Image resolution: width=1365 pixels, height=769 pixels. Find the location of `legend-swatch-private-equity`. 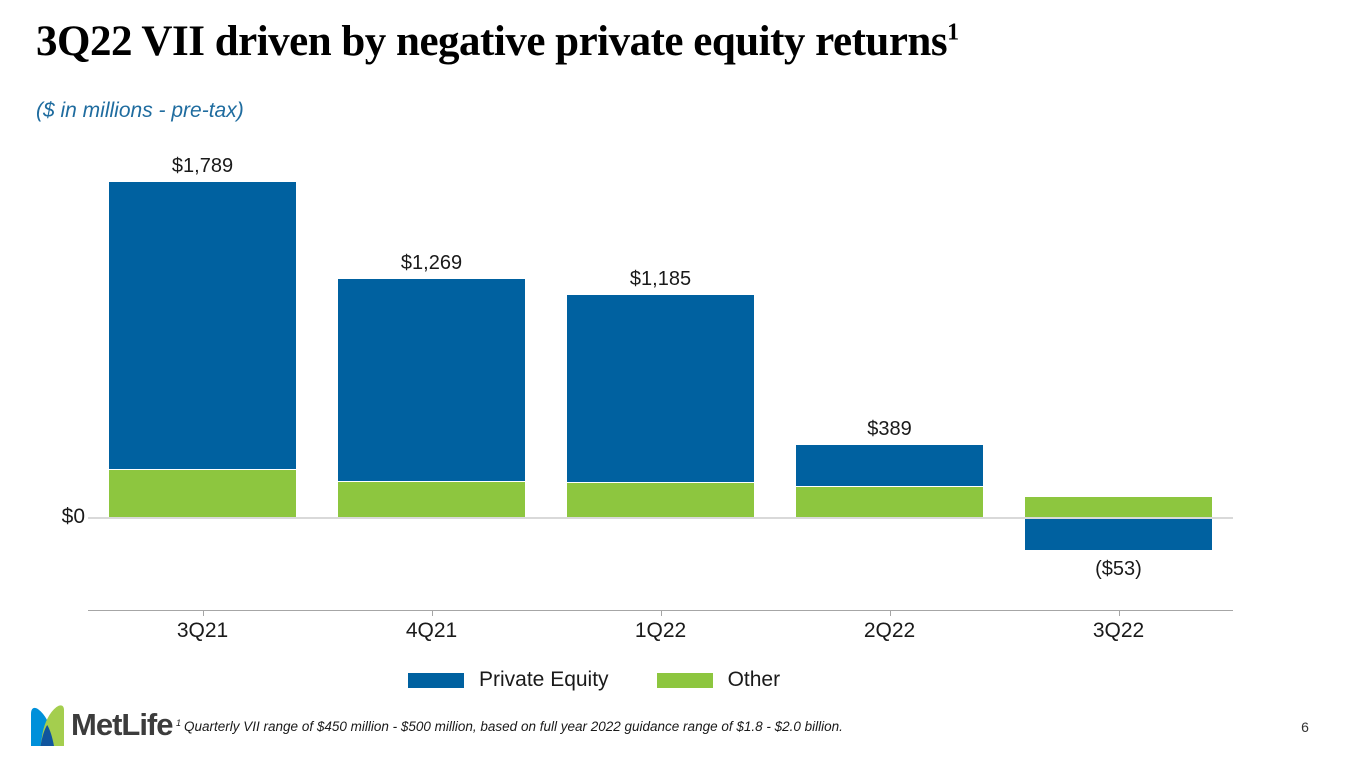

legend-swatch-private-equity is located at coordinates (436, 680).